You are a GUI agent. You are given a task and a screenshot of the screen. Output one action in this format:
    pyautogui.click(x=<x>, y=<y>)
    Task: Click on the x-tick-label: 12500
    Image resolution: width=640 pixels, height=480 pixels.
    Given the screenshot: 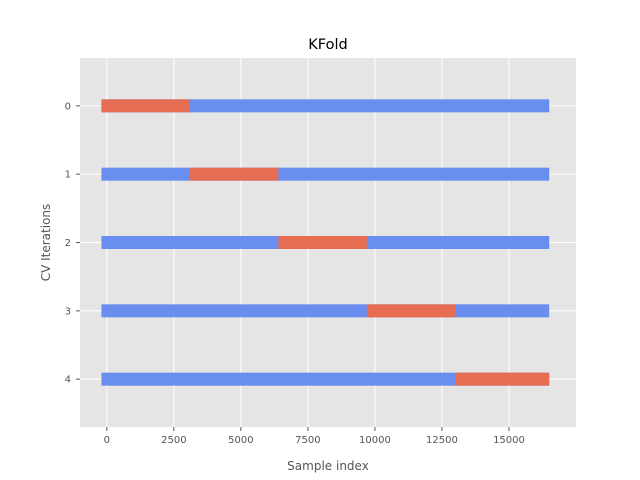 What is the action you would take?
    pyautogui.click(x=442, y=440)
    